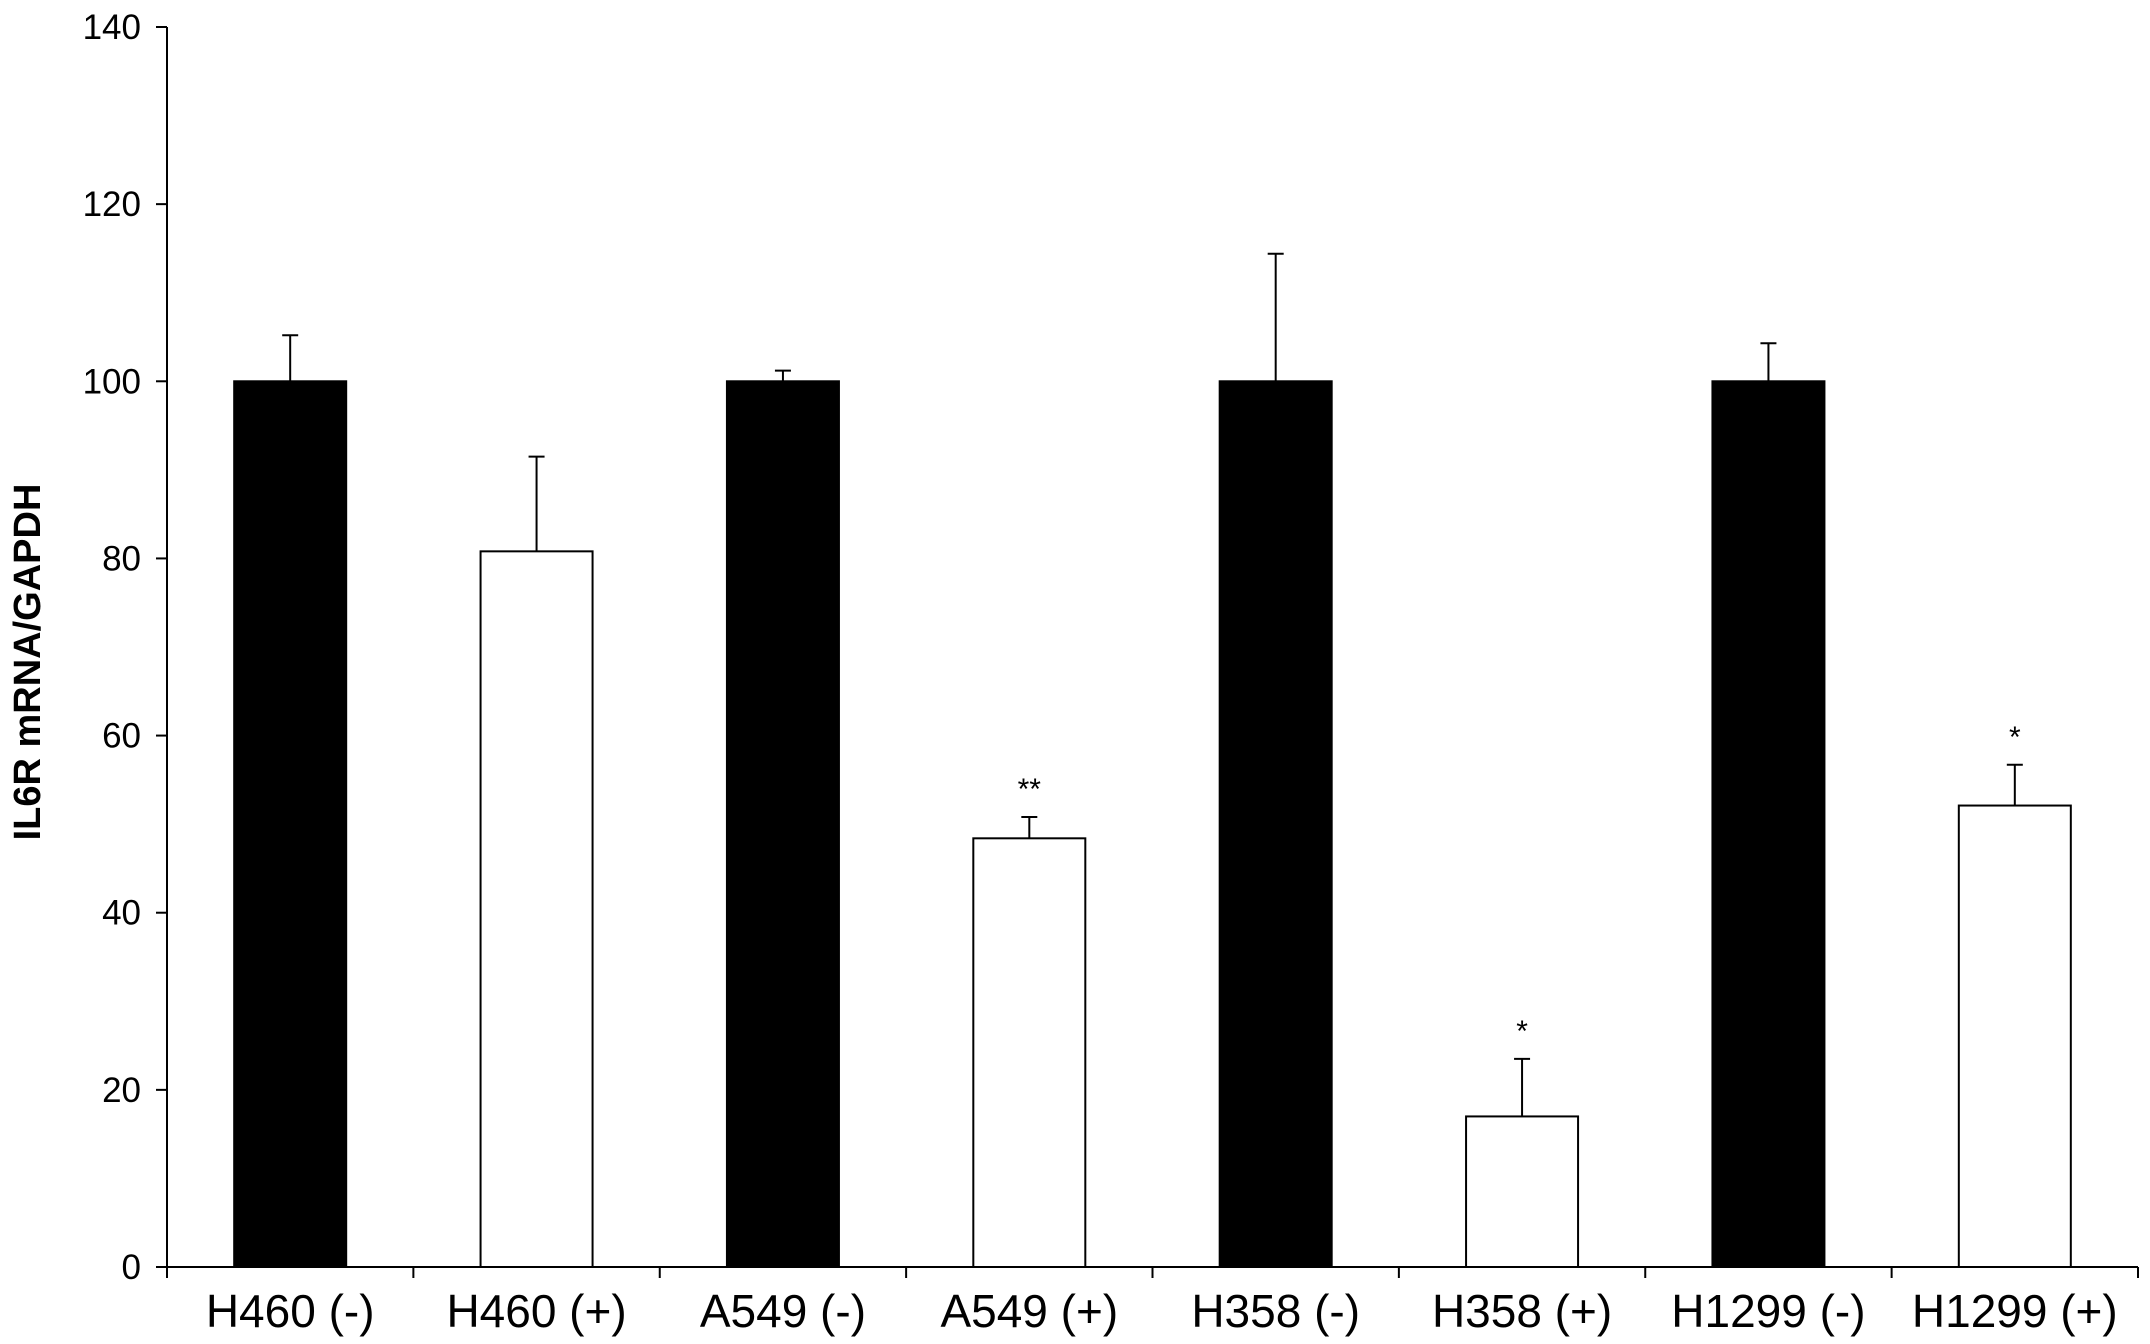 Image resolution: width=2150 pixels, height=1344 pixels. I want to click on x-category-label: H460 (+), so click(536, 1311).